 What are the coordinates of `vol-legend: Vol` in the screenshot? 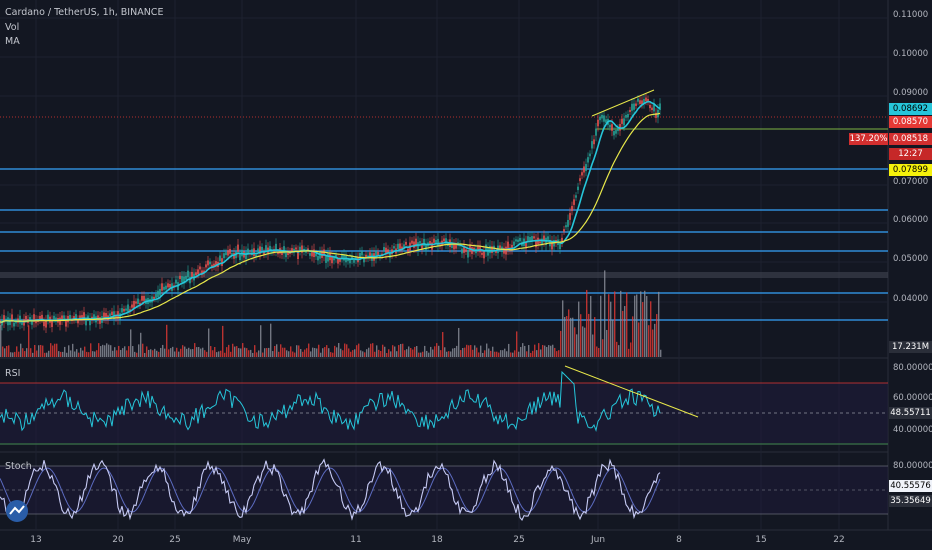 It's located at (12, 27).